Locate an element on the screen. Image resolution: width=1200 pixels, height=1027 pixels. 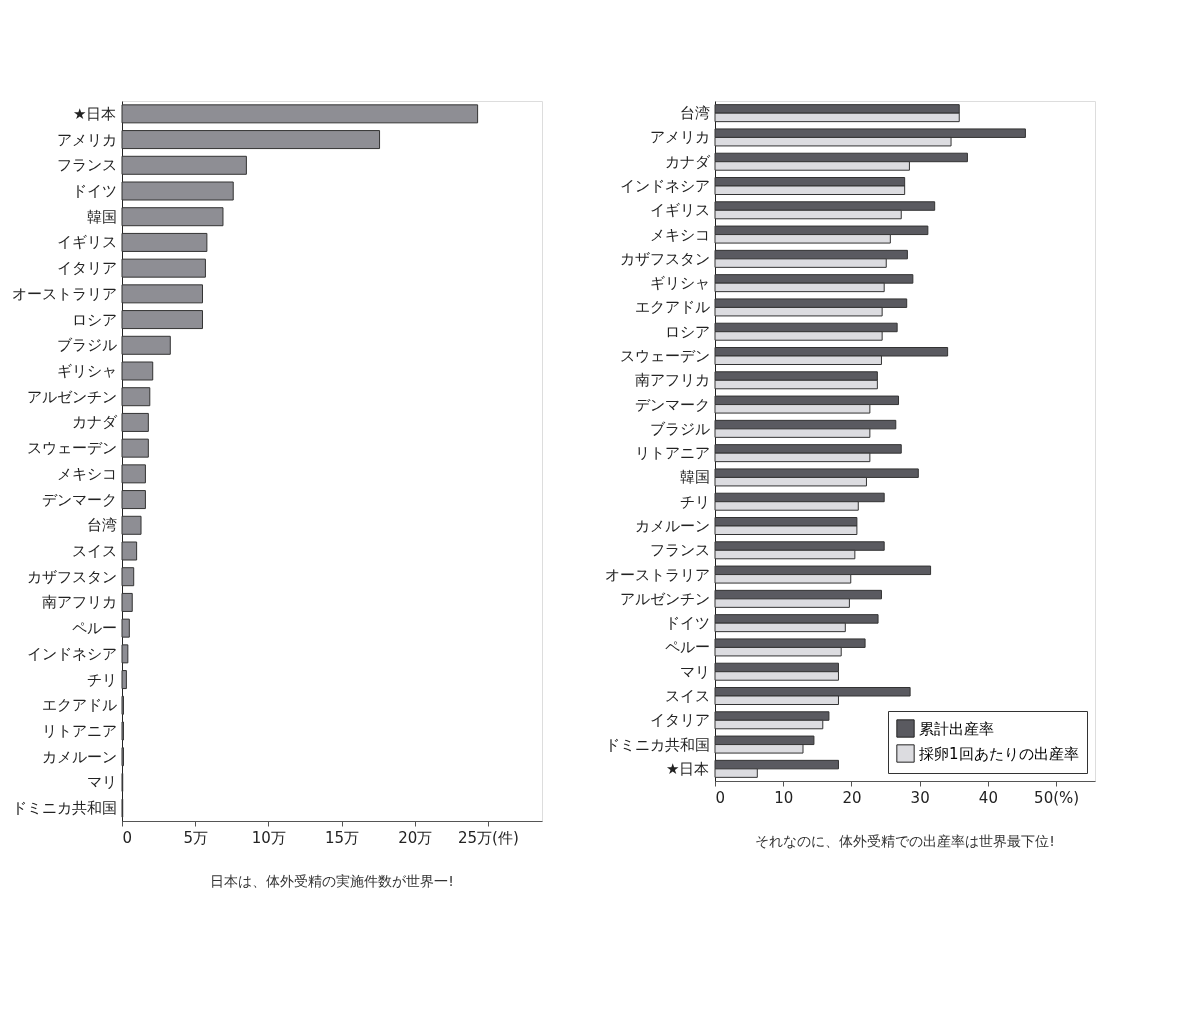
x-tick-label: 15万 is located at coordinates (342, 837).